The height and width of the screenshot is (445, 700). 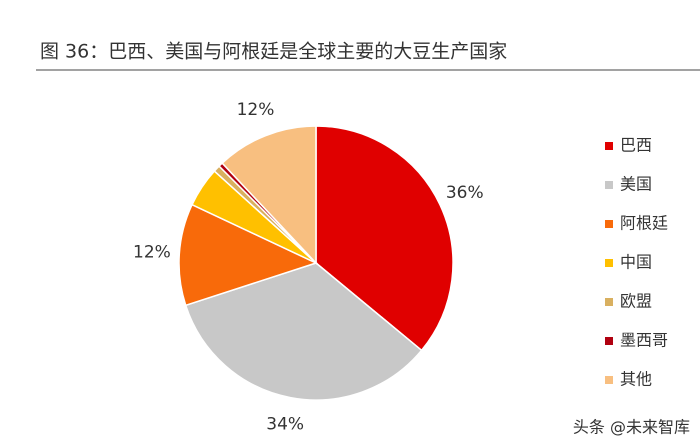 I want to click on chart-title: 图 36：巴西、美国与阿根廷是全球主要的大豆生产国家, so click(x=273, y=52).